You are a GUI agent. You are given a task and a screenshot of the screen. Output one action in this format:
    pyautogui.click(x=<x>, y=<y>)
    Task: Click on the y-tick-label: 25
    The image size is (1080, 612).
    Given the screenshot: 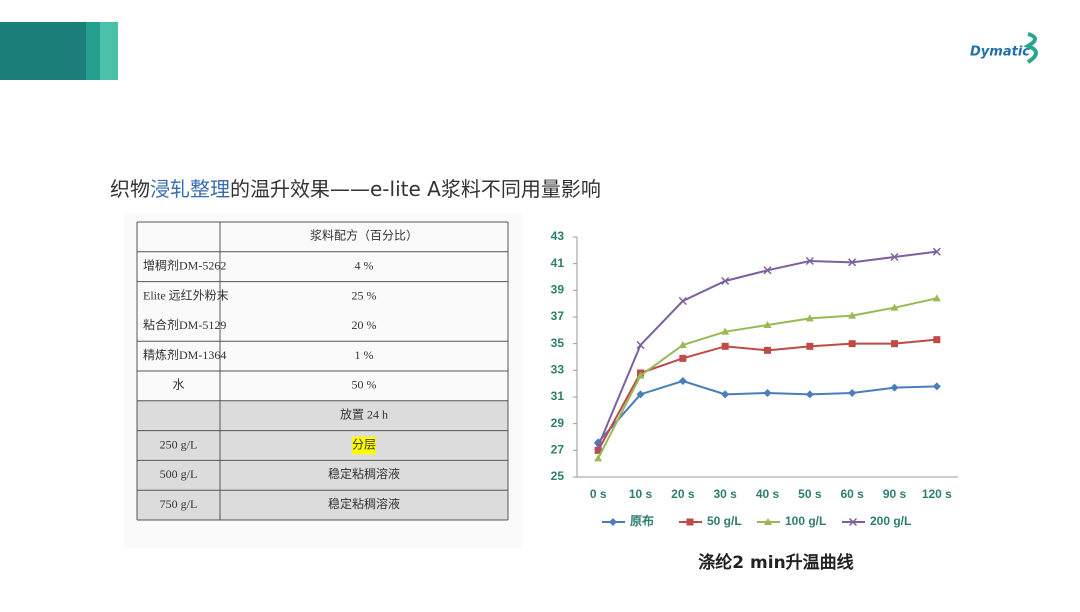 What is the action you would take?
    pyautogui.click(x=558, y=476)
    